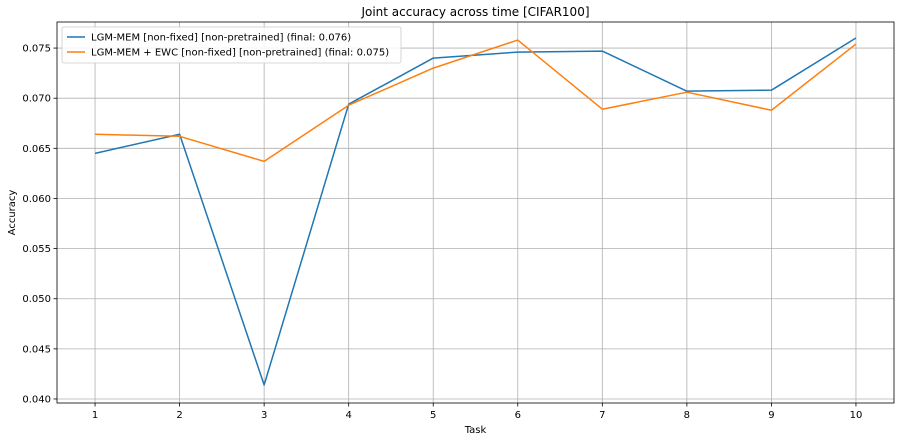 The width and height of the screenshot is (900, 441). What do you see at coordinates (36, 349) in the screenshot?
I see `y-tick-label: 0.045` at bounding box center [36, 349].